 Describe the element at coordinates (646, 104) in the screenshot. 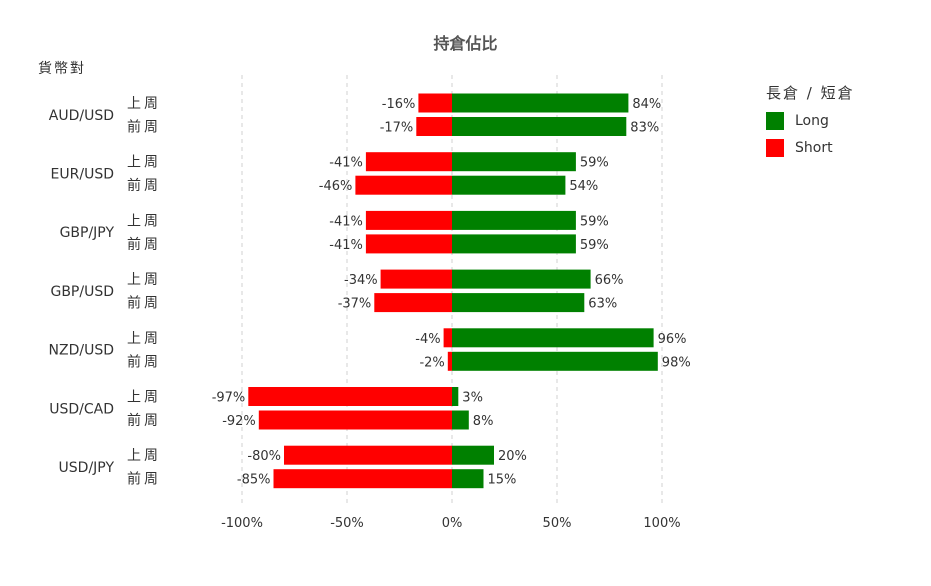

I see `data-label-long: 84%` at that location.